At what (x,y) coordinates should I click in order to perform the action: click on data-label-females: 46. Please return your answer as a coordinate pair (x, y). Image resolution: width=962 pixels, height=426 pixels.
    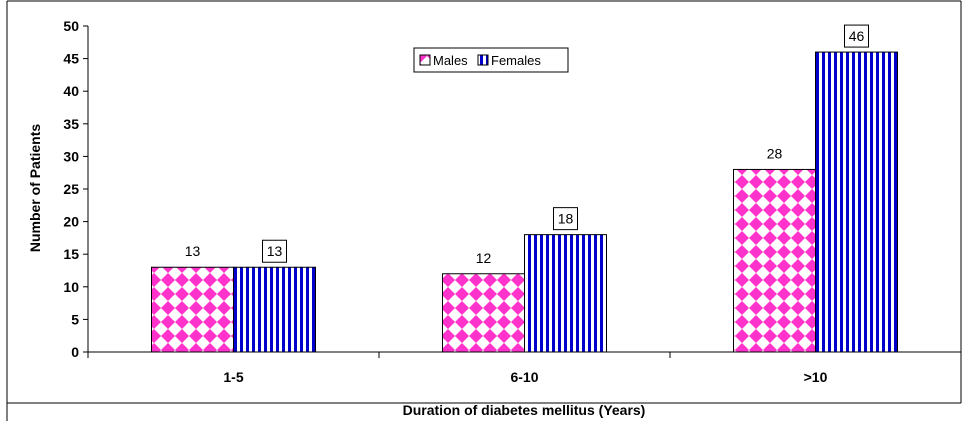
    Looking at the image, I should click on (857, 36).